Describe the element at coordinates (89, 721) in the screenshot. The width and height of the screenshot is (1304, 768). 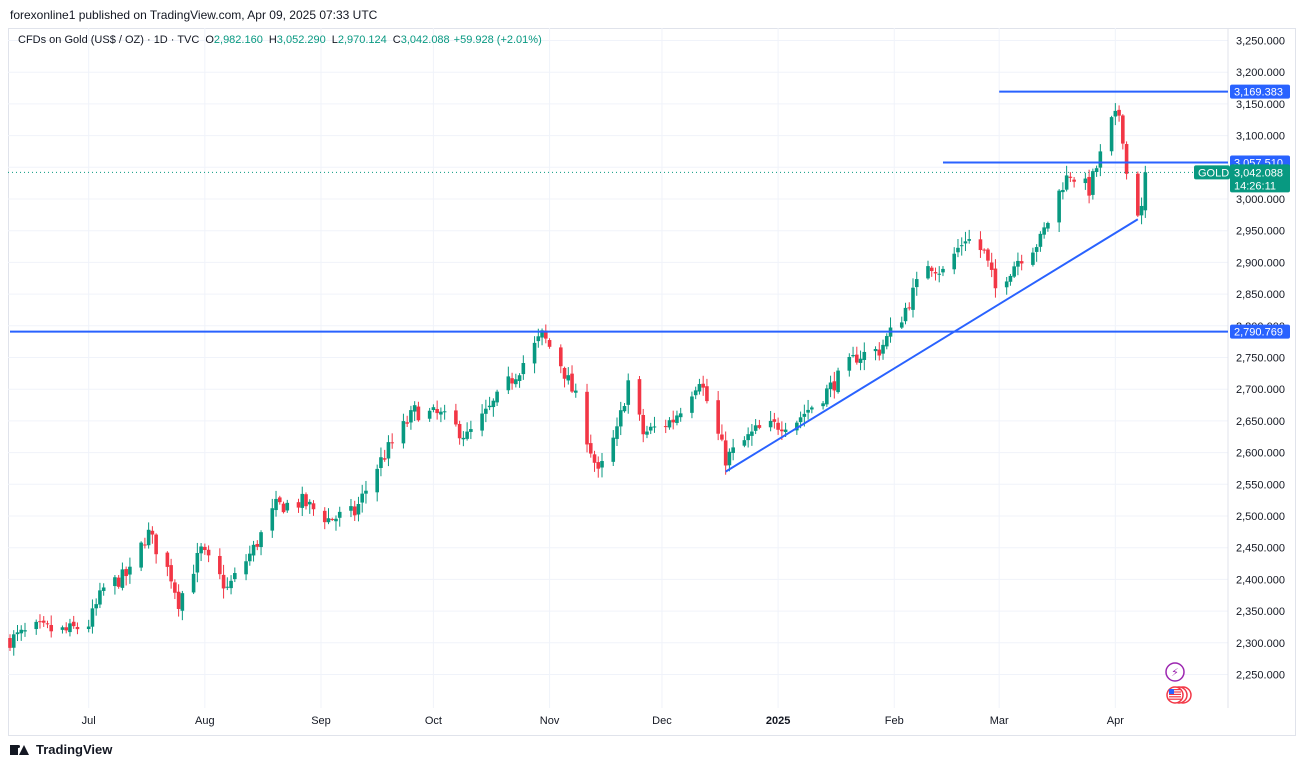
I see `x-tick-label: Jul` at that location.